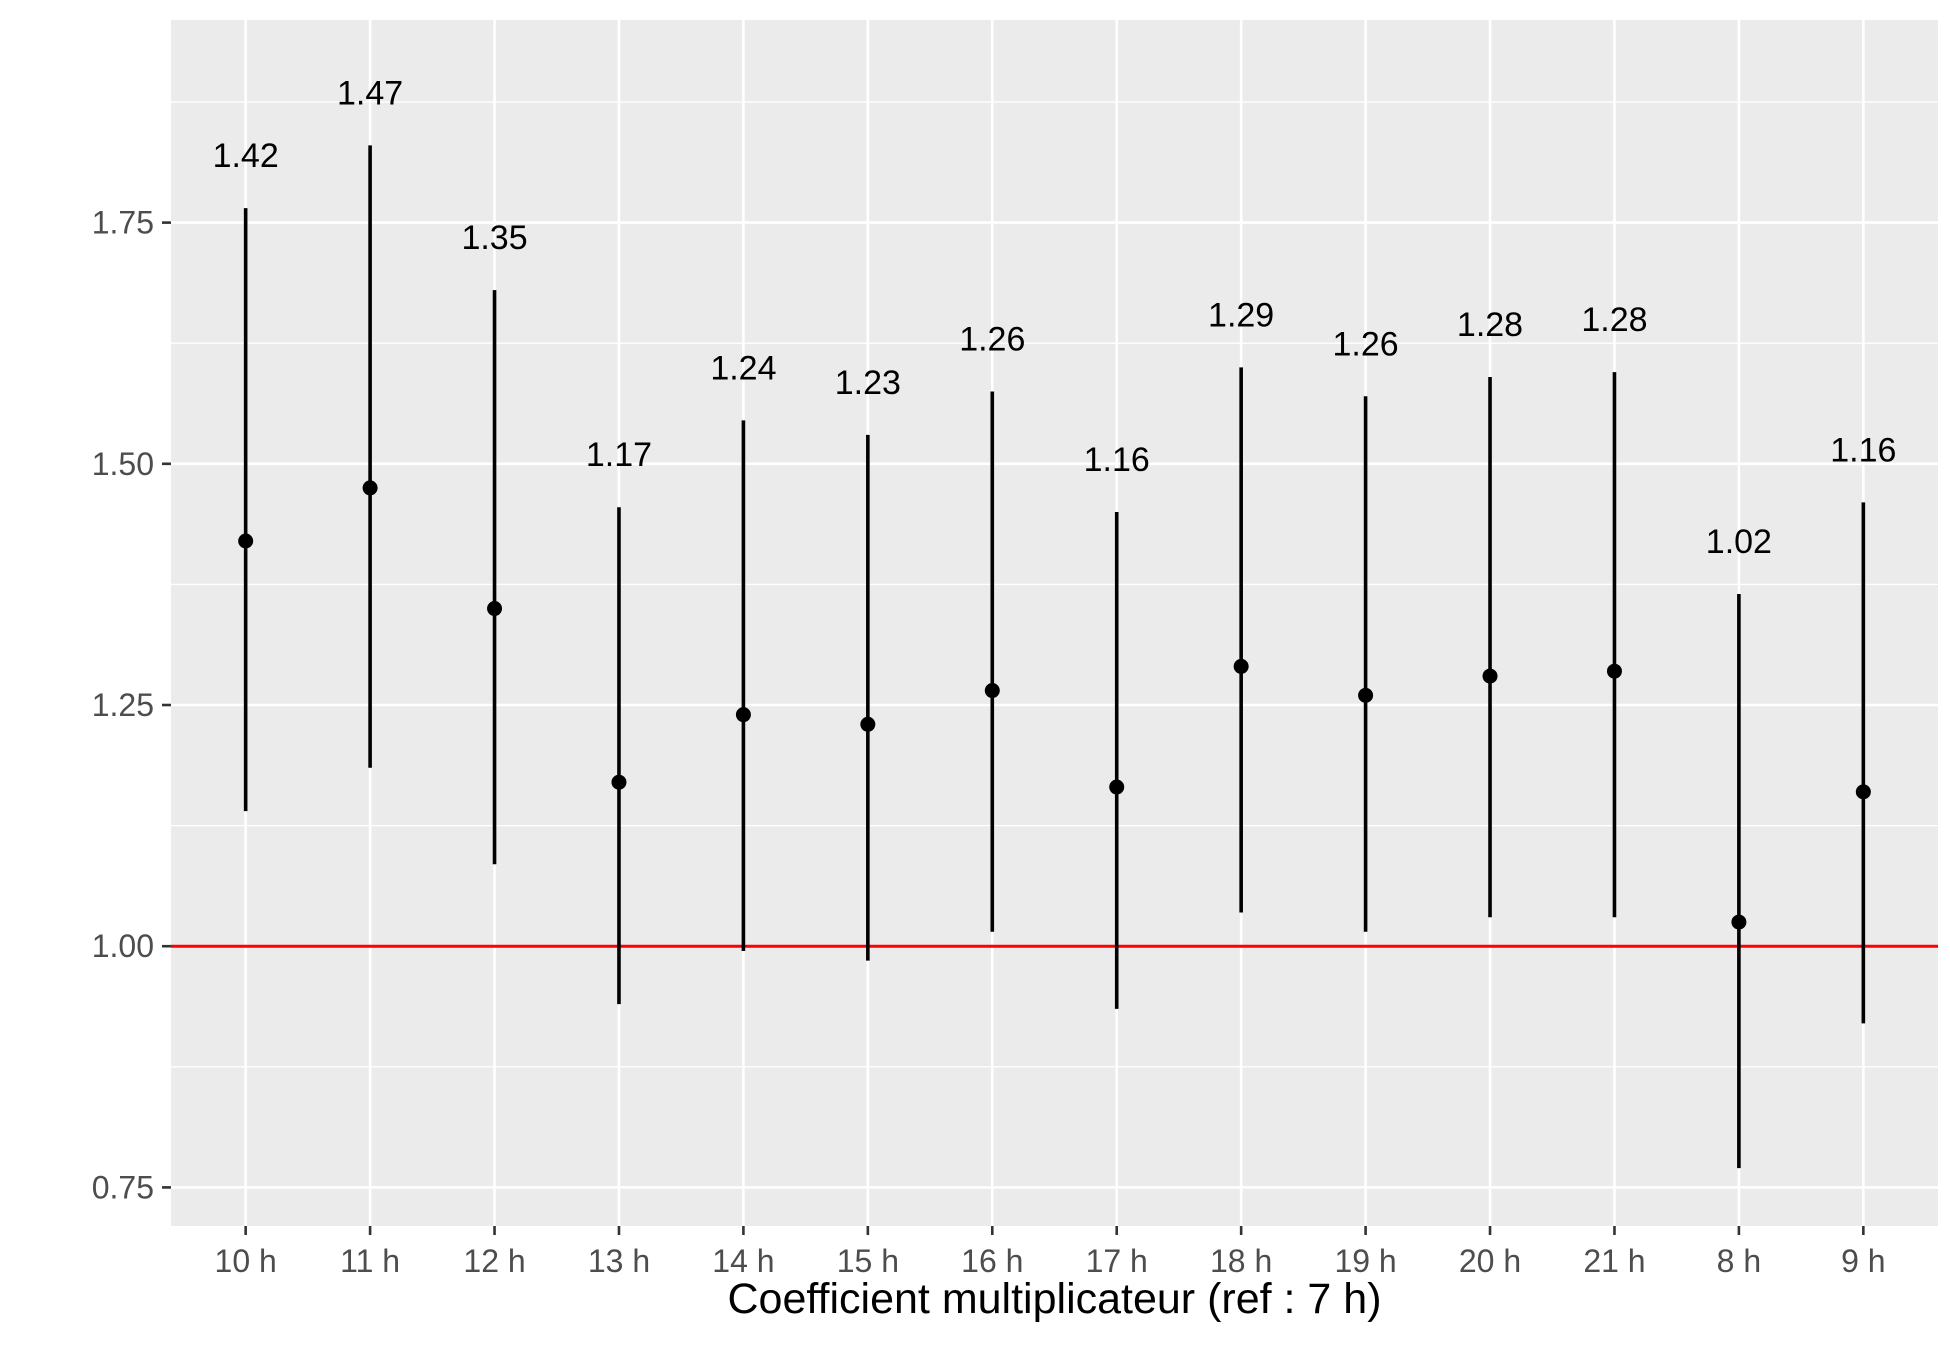 The width and height of the screenshot is (1950, 1350). Describe the element at coordinates (1365, 1261) in the screenshot. I see `x-tick-label: 19 h` at that location.